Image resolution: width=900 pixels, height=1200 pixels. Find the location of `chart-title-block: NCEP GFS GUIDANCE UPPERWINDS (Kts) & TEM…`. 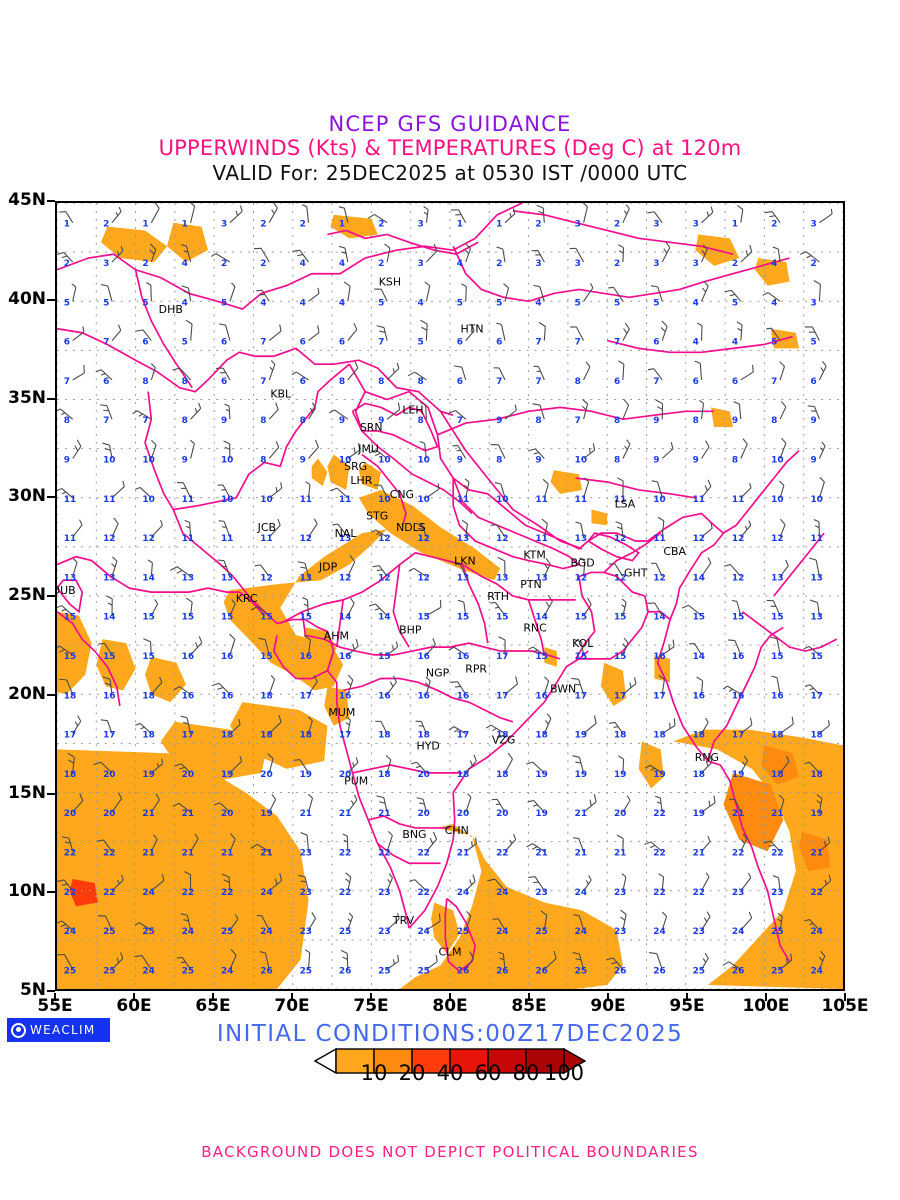

chart-title-block: NCEP GFS GUIDANCE UPPERWINDS (Kts) & TEM… is located at coordinates (450, 149).